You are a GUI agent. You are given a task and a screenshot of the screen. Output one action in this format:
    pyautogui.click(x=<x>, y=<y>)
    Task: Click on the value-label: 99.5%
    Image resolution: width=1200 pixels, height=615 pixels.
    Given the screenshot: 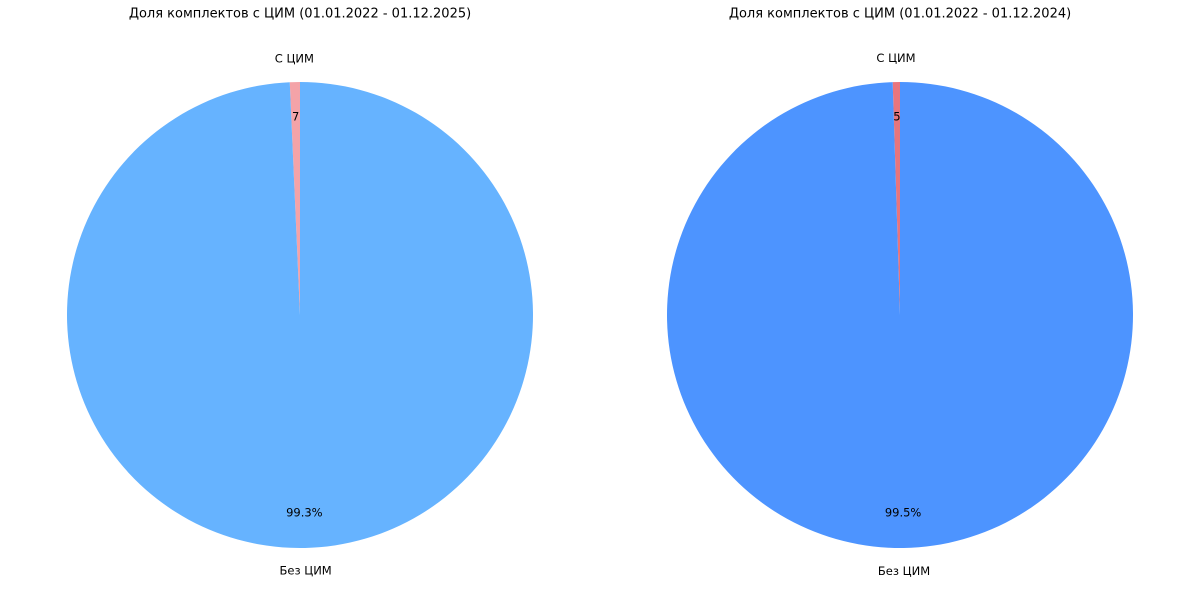 What is the action you would take?
    pyautogui.click(x=903, y=513)
    